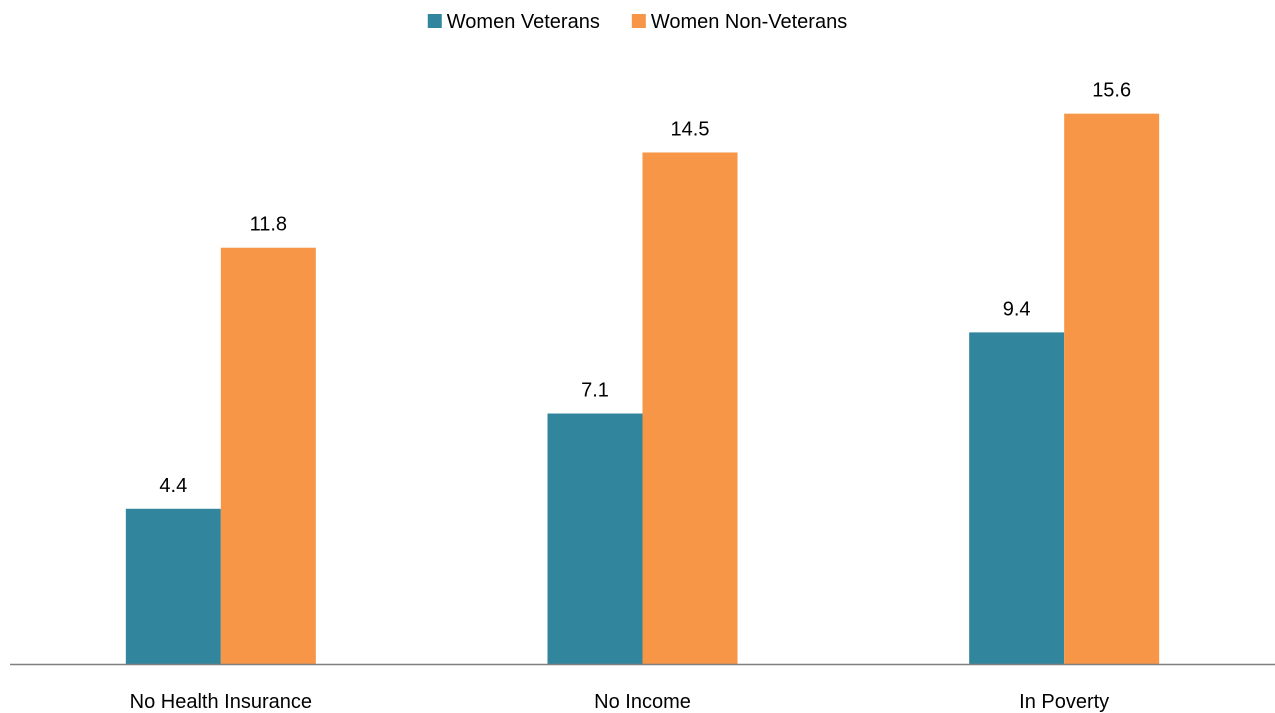 This screenshot has width=1275, height=713. I want to click on x-tick-label: No Health Insurance, so click(221, 702).